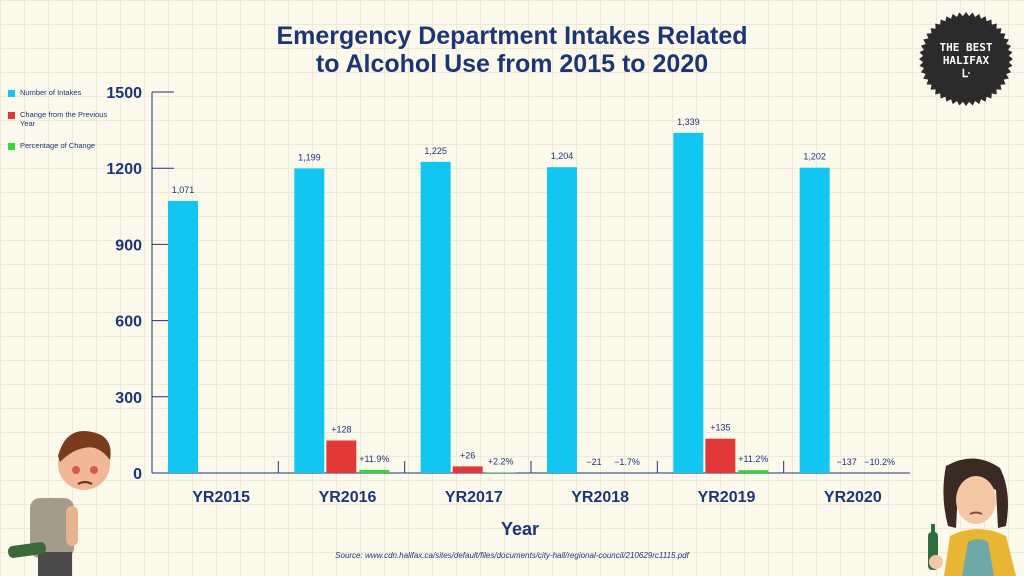 This screenshot has height=576, width=1024. Describe the element at coordinates (128, 322) in the screenshot. I see `y-tick-label: 600` at that location.